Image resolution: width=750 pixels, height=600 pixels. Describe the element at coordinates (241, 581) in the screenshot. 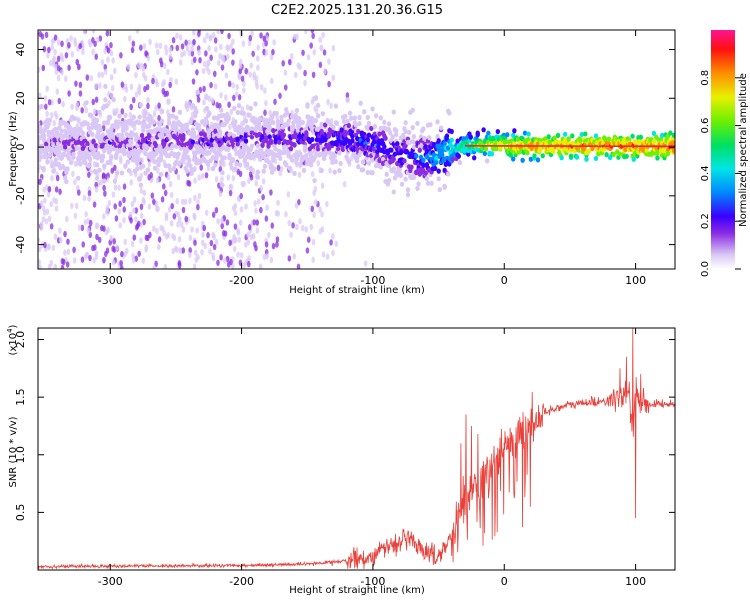

I see `snr-x-tick-label: -200` at that location.